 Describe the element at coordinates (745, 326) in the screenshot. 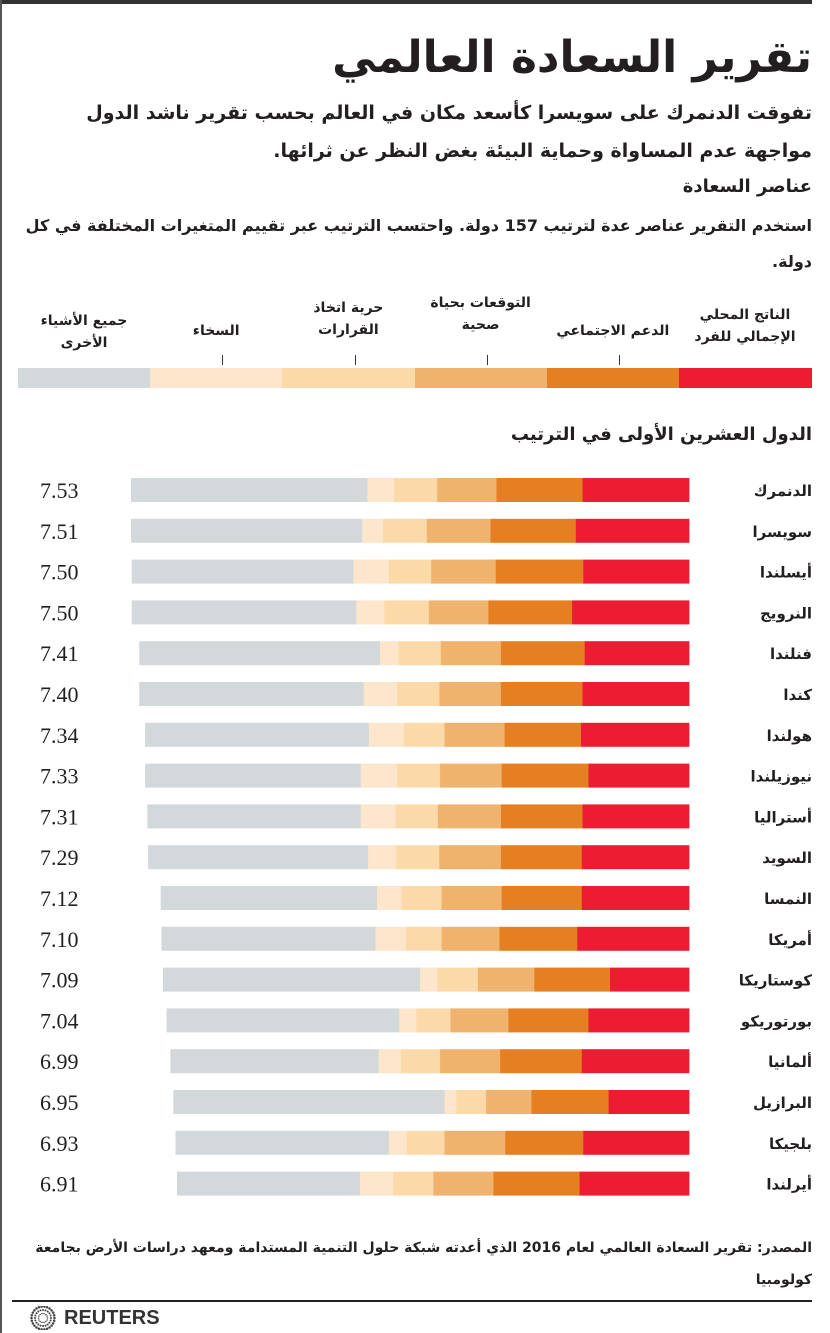

I see `legend-label-gdp: الناتج المحلي الإجمالي للفرد` at that location.